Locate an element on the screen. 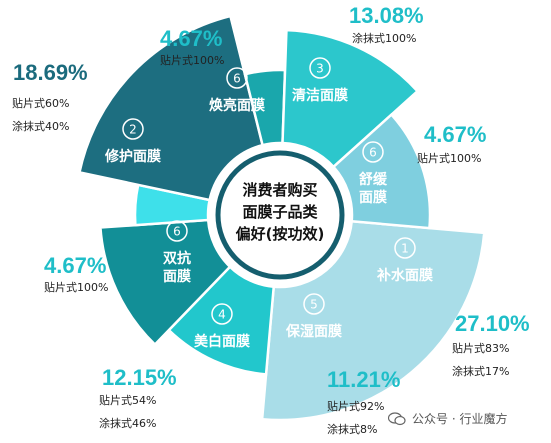 The height and width of the screenshot is (443, 551). detail-buShui-2: 涂抹式17% is located at coordinates (481, 371).